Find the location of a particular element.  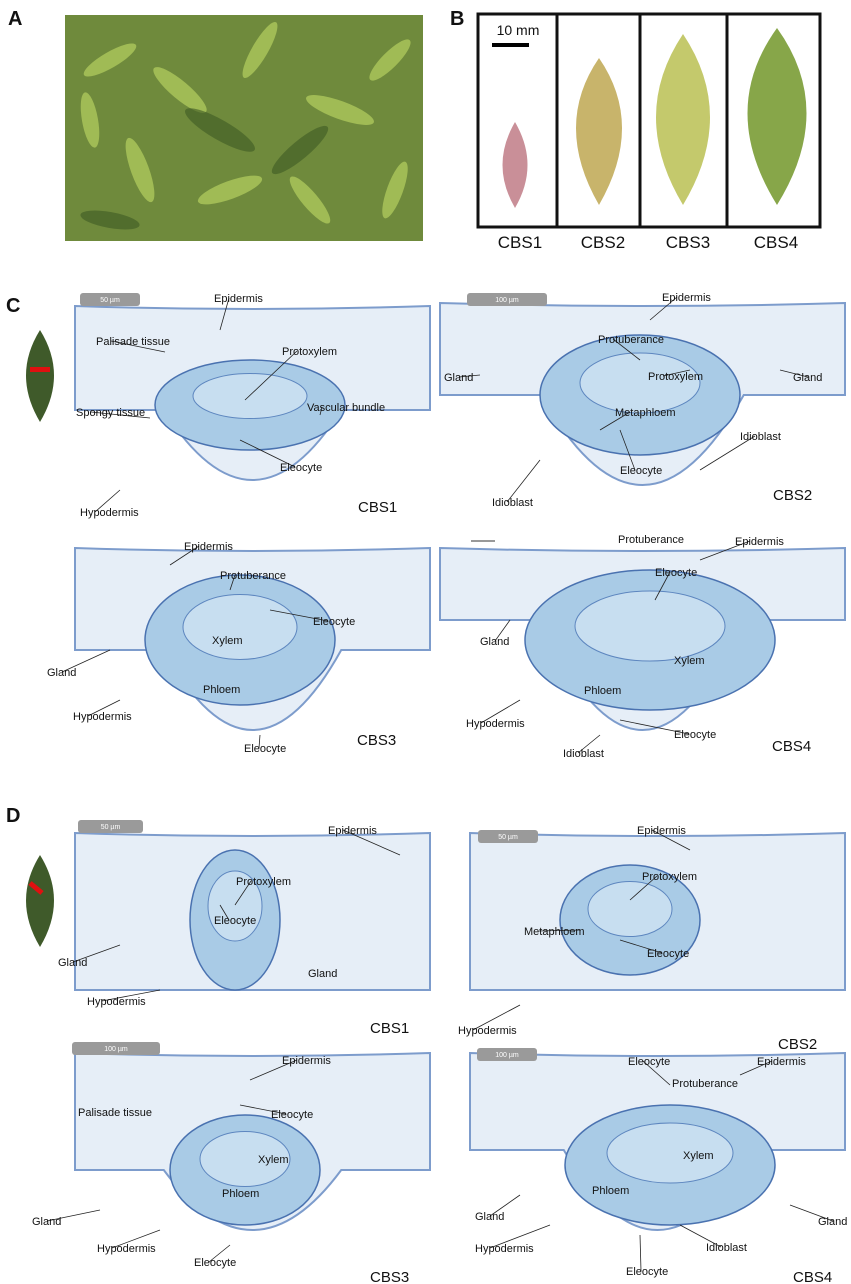

annotation: Protuberance is located at coordinates (253, 576).